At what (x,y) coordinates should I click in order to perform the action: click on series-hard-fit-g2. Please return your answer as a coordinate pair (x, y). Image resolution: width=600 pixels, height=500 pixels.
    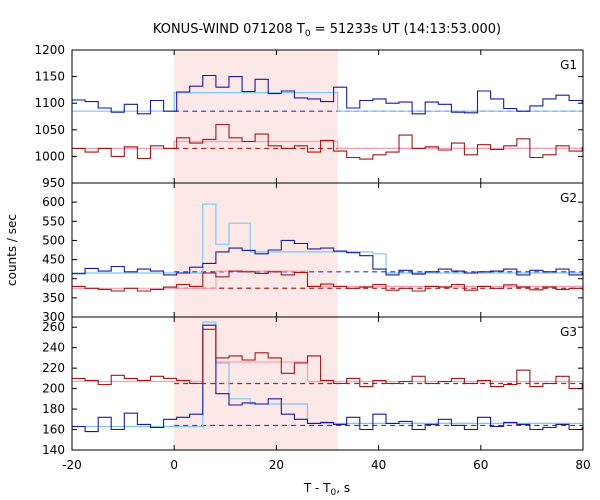
    Looking at the image, I should click on (327, 238).